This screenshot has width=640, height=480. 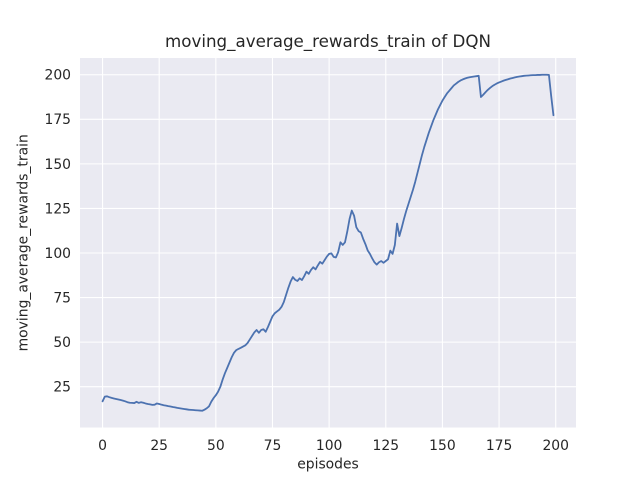 I want to click on x-tick-label: 25, so click(x=159, y=446).